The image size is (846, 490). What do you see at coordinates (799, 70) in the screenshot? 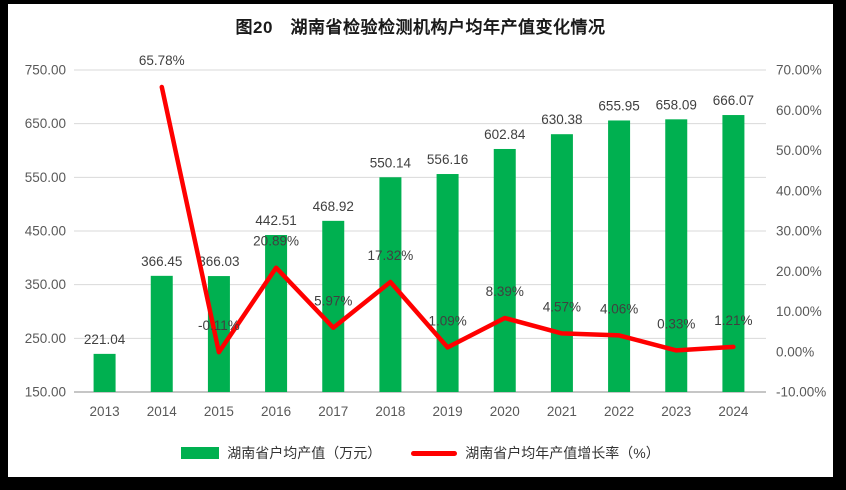
I see `right-axis-tick-label: 70.00%` at bounding box center [799, 70].